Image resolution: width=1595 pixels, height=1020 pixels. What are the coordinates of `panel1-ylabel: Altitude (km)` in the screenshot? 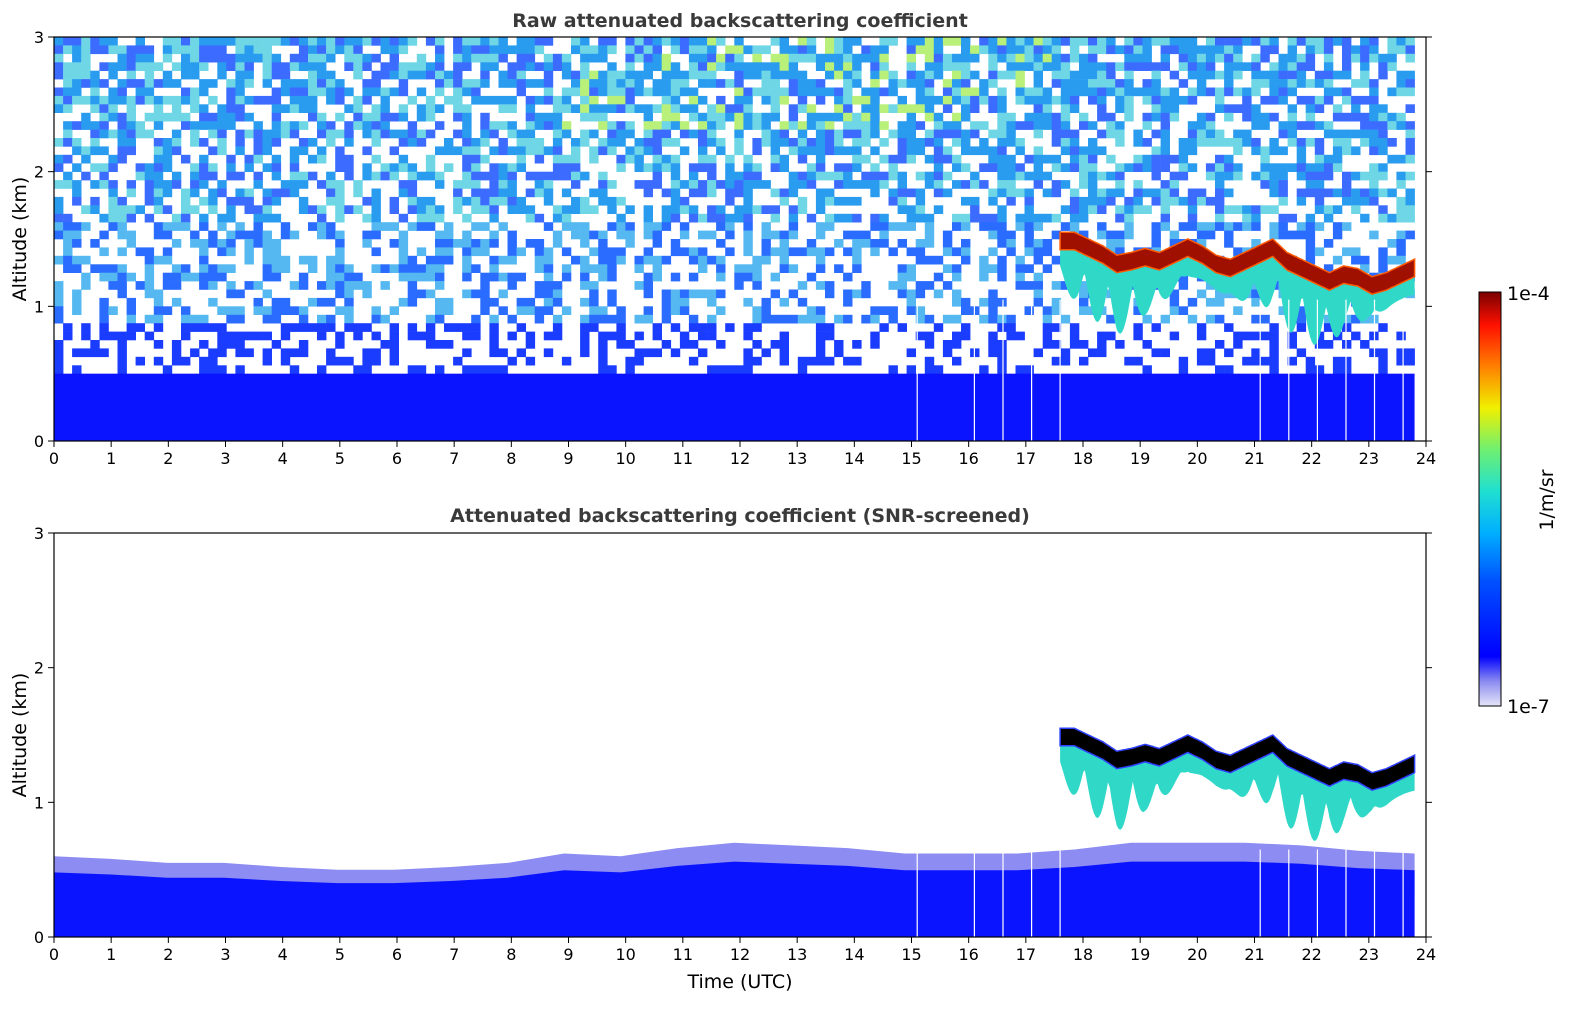 It's located at (20, 239).